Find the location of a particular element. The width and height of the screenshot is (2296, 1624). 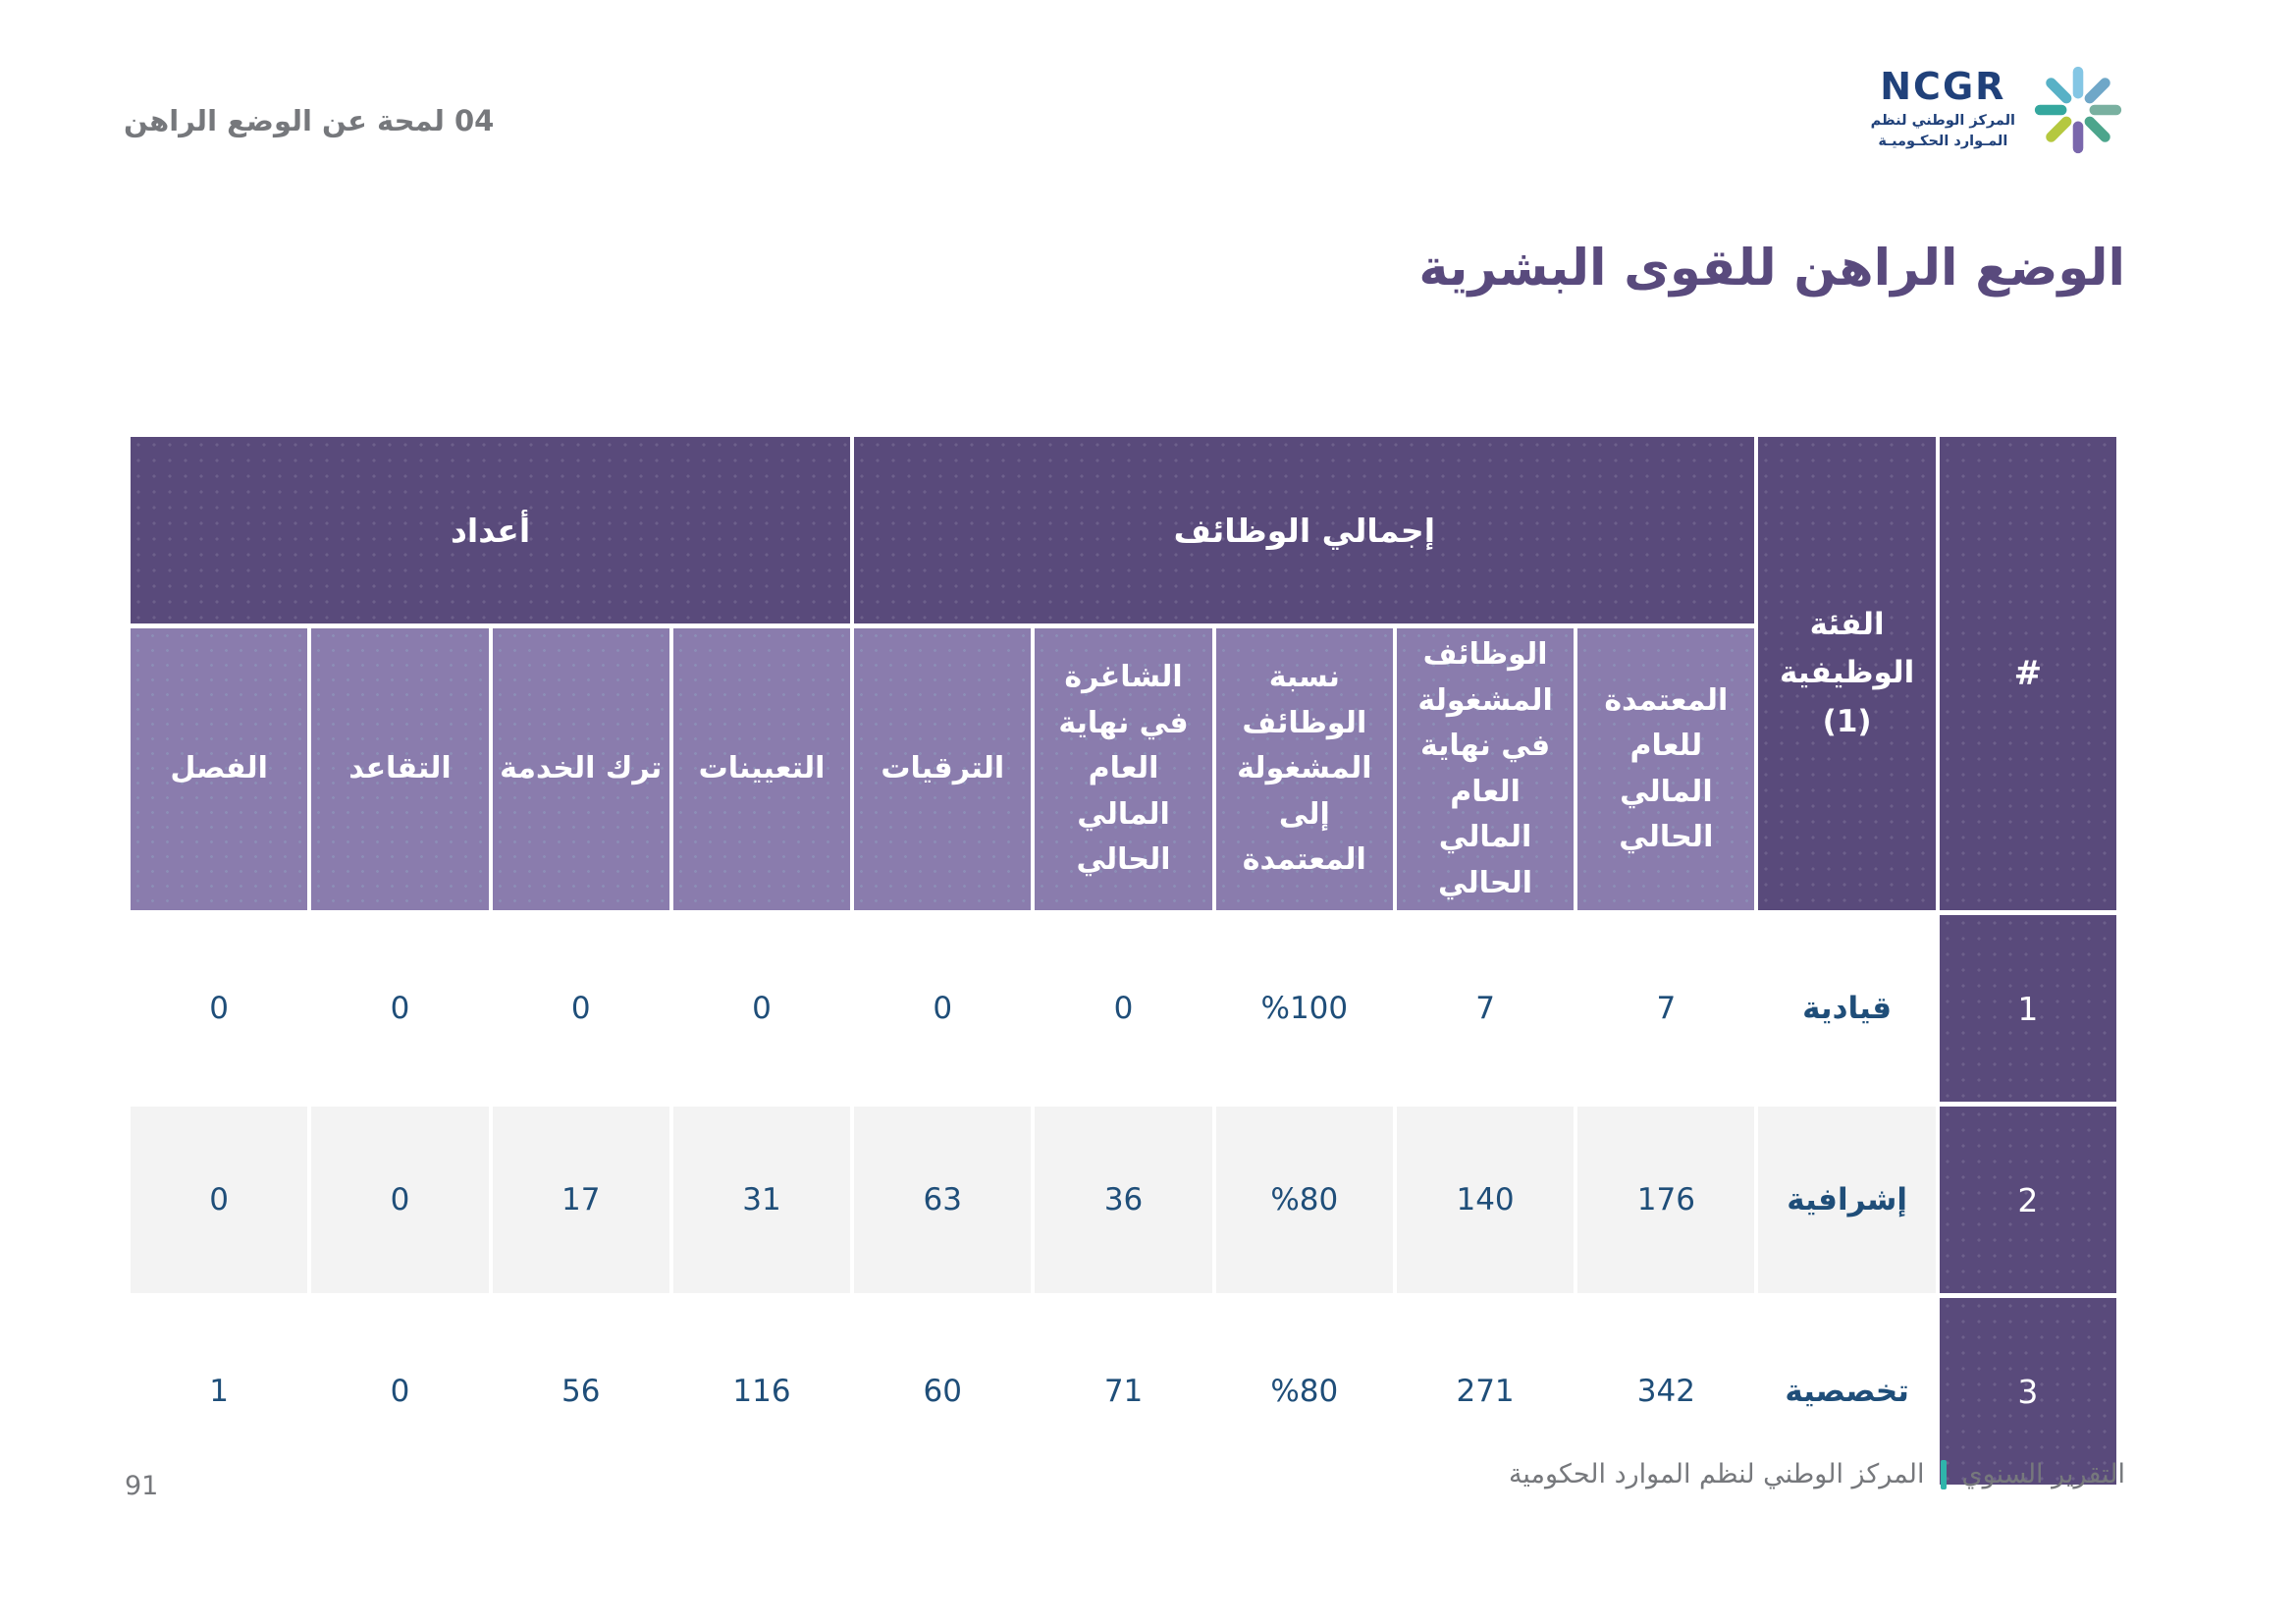

col-header-retirement: التقاعد is located at coordinates (400, 769).